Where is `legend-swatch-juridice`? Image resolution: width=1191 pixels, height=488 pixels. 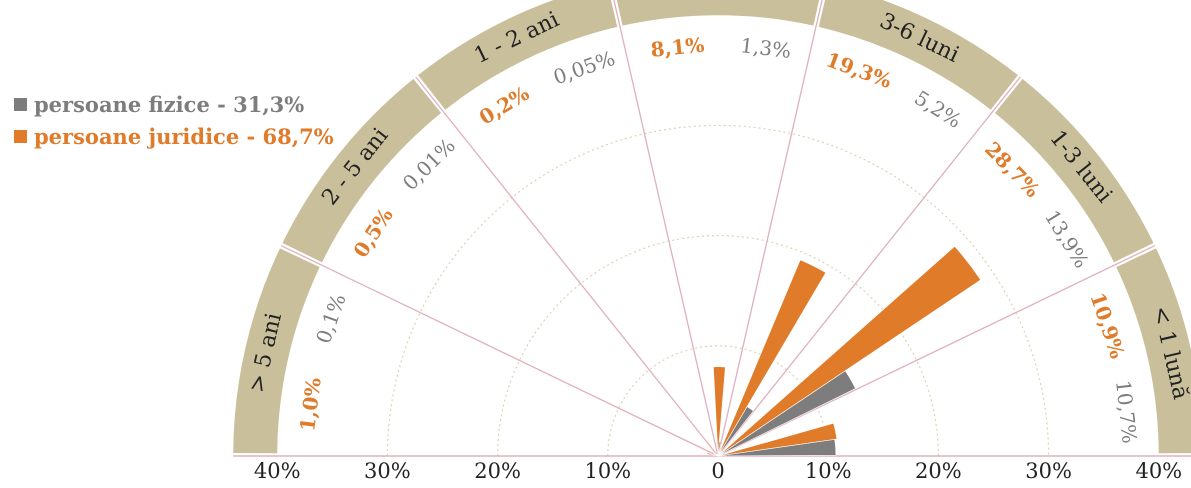
legend-swatch-juridice is located at coordinates (20, 136).